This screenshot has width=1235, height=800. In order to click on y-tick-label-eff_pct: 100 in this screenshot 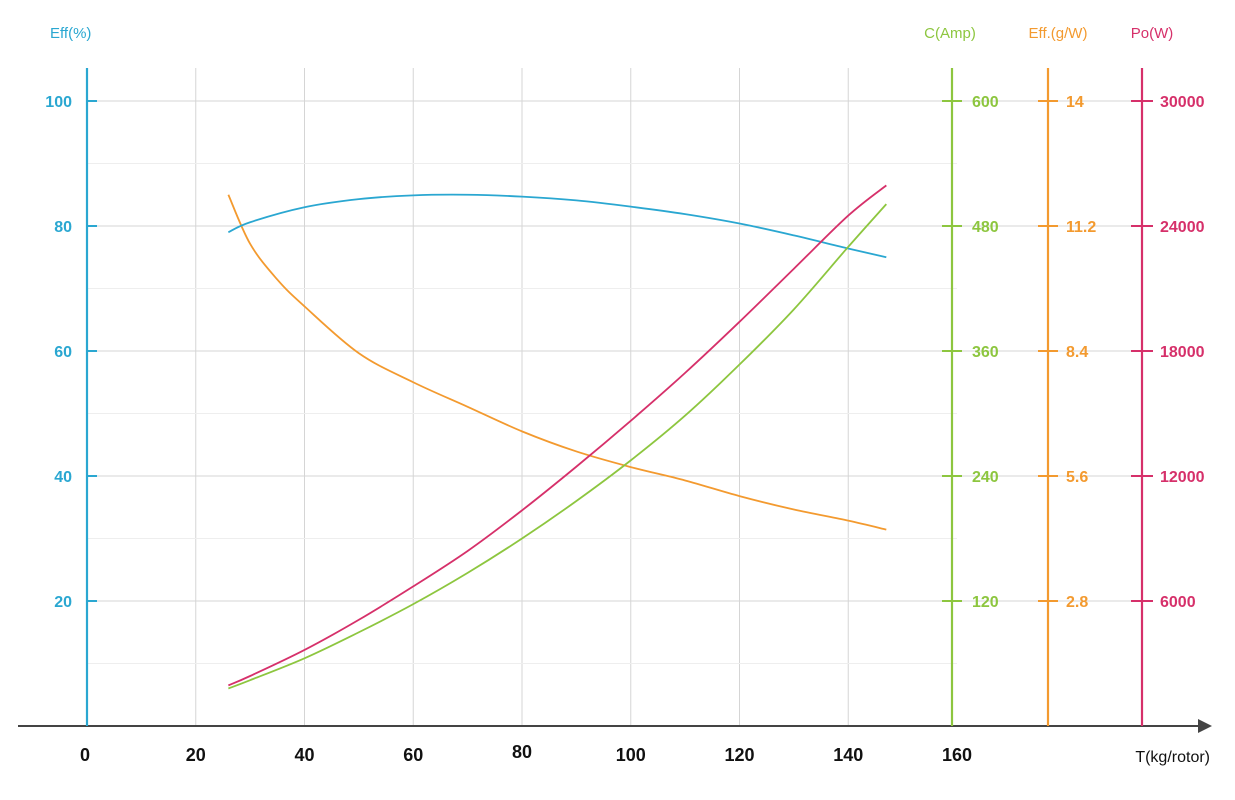, I will do `click(58, 102)`.